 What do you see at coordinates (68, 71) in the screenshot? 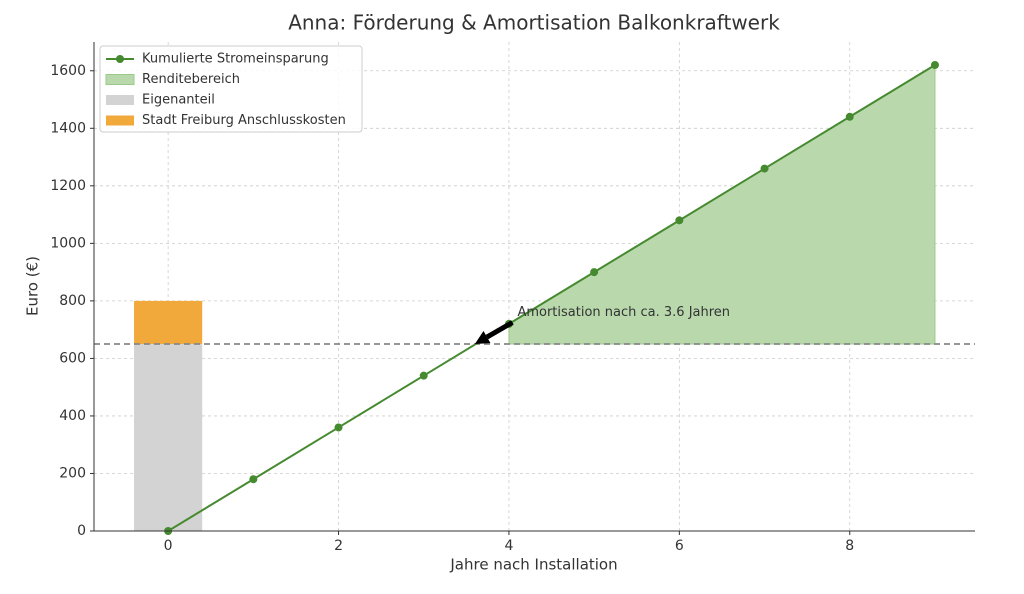
I see `y-tick-label: 1600` at bounding box center [68, 71].